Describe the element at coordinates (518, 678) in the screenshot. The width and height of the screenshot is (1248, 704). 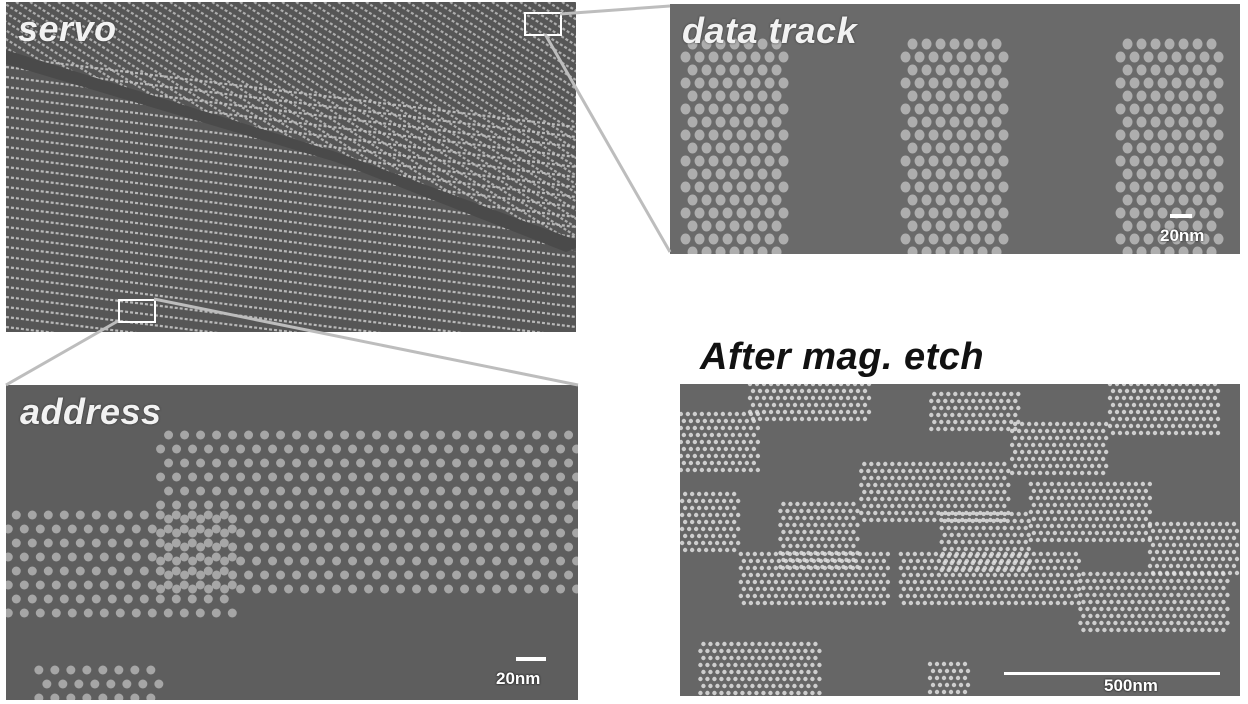
I see `address-scale-label: 20nm` at that location.